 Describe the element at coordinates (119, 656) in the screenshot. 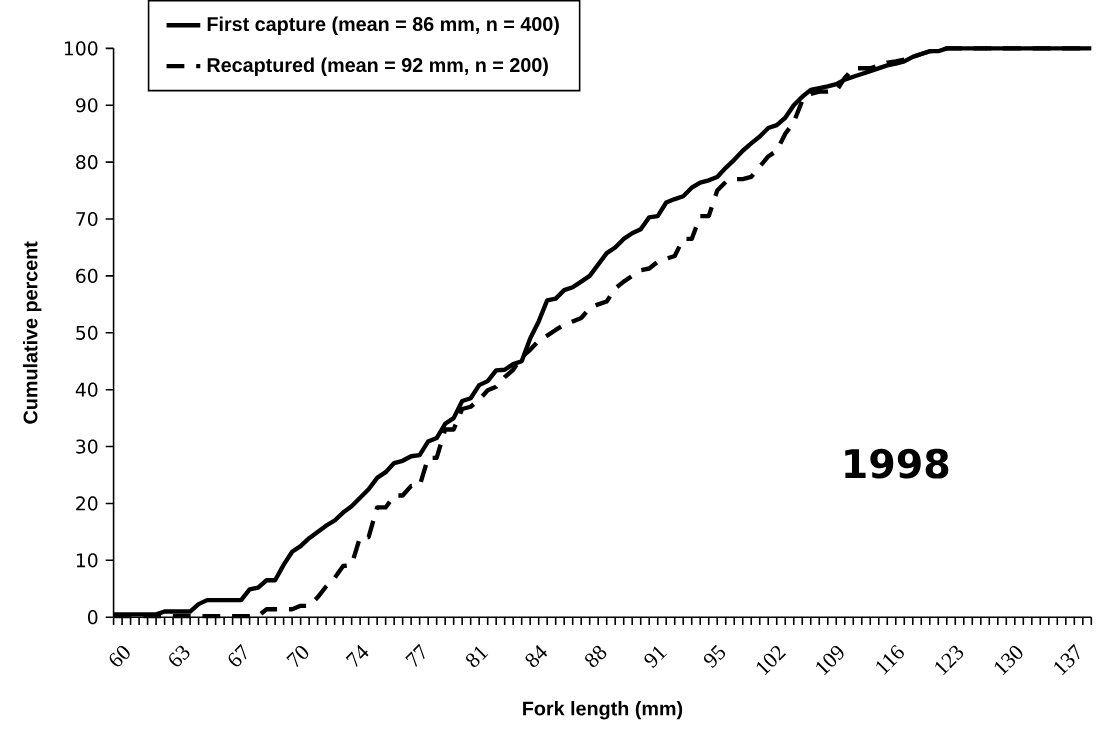

I see `x-tick-label: 60` at that location.